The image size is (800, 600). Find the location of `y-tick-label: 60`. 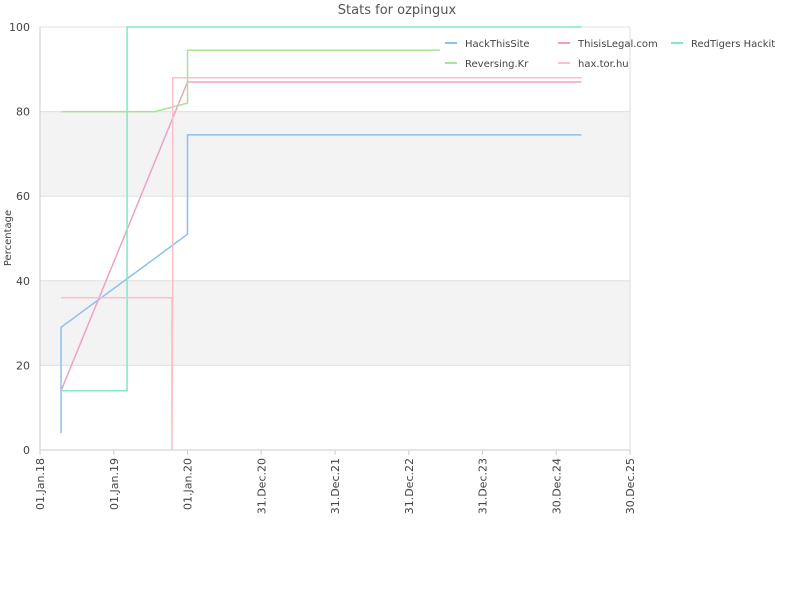

y-tick-label: 60 is located at coordinates (23, 196).